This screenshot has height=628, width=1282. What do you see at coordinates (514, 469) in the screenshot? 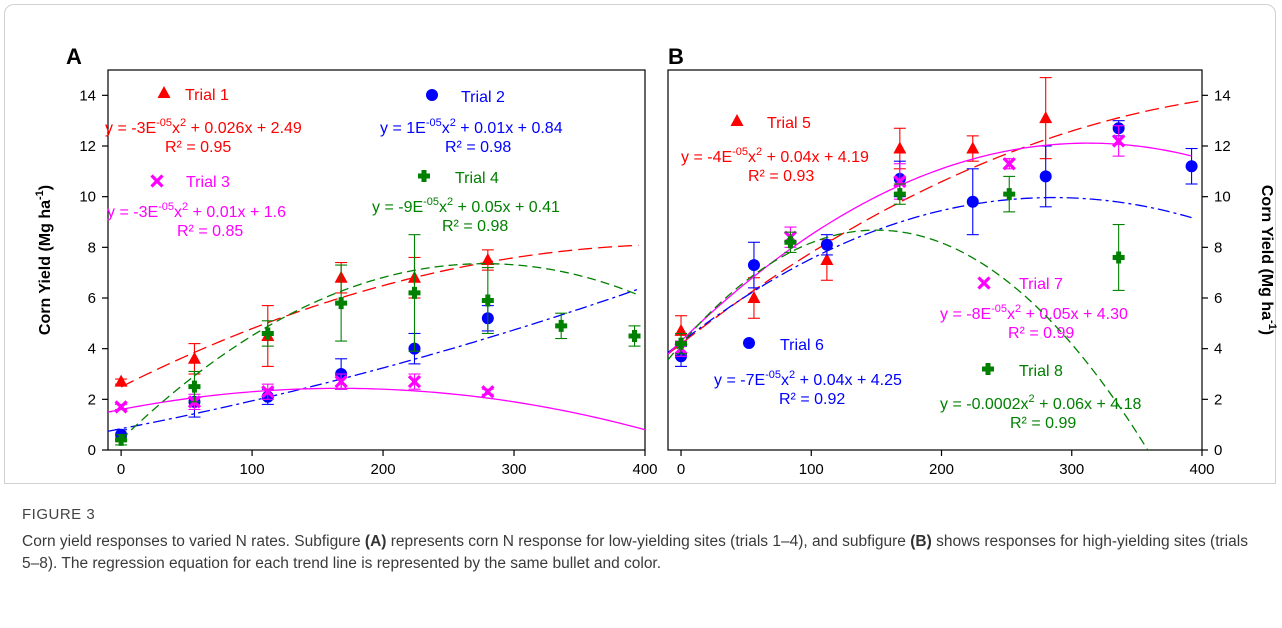
I see `x-tick-label: 300` at bounding box center [514, 469].